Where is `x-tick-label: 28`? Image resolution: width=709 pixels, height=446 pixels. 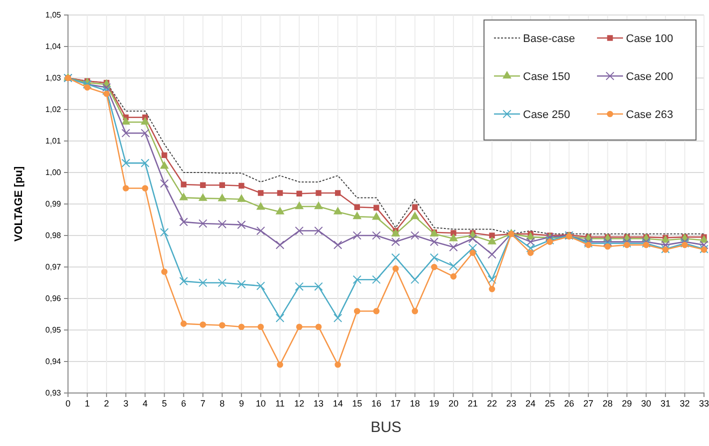 x-tick-label: 28 is located at coordinates (607, 403).